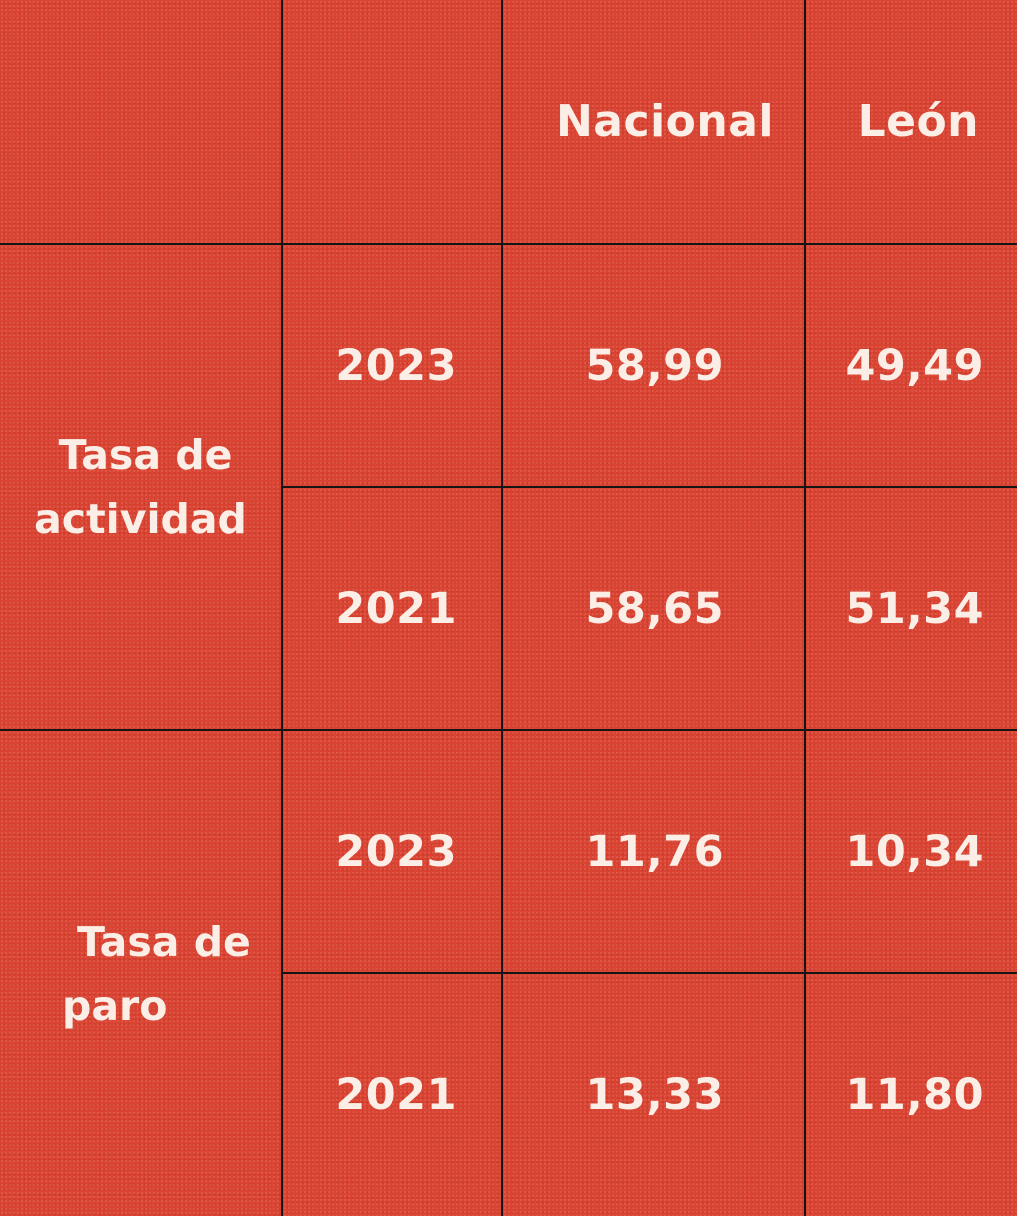 Image resolution: width=1017 pixels, height=1216 pixels. I want to click on table-cell-nacional: 11,76, so click(654, 852).